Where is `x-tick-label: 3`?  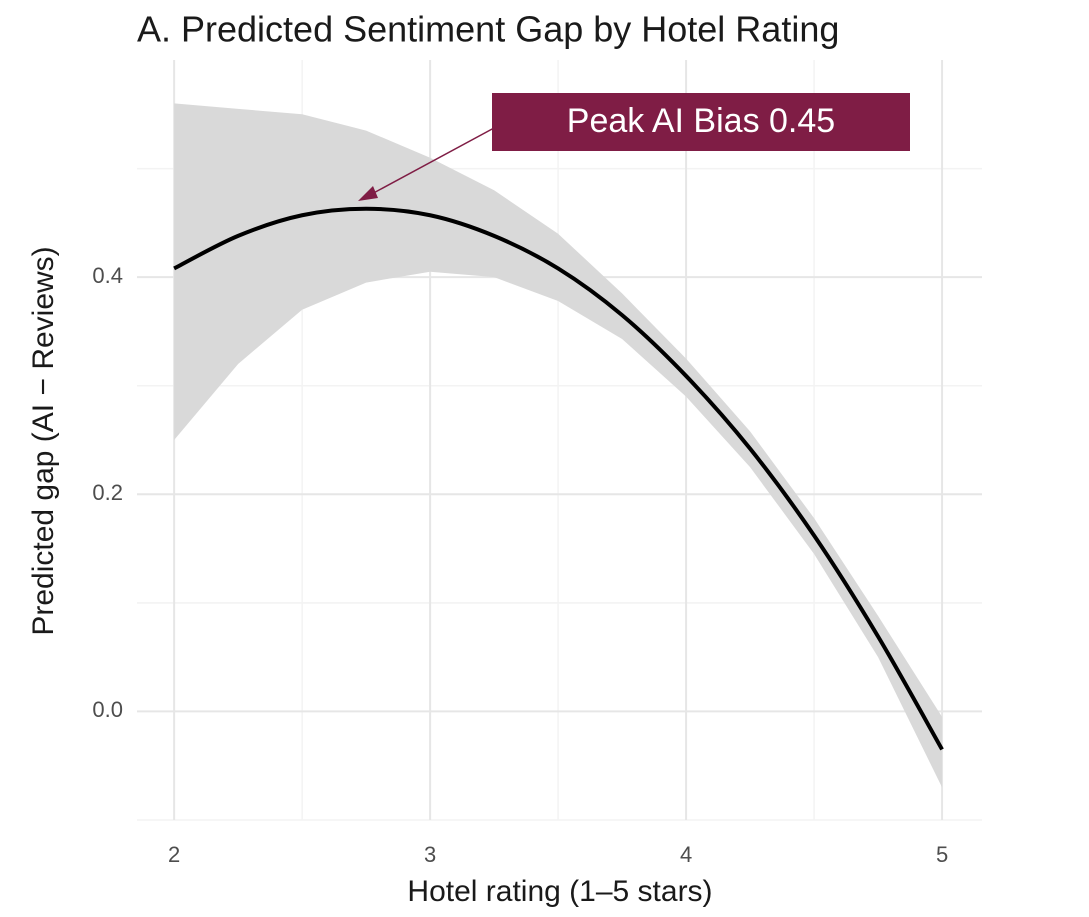 x-tick-label: 3 is located at coordinates (430, 854).